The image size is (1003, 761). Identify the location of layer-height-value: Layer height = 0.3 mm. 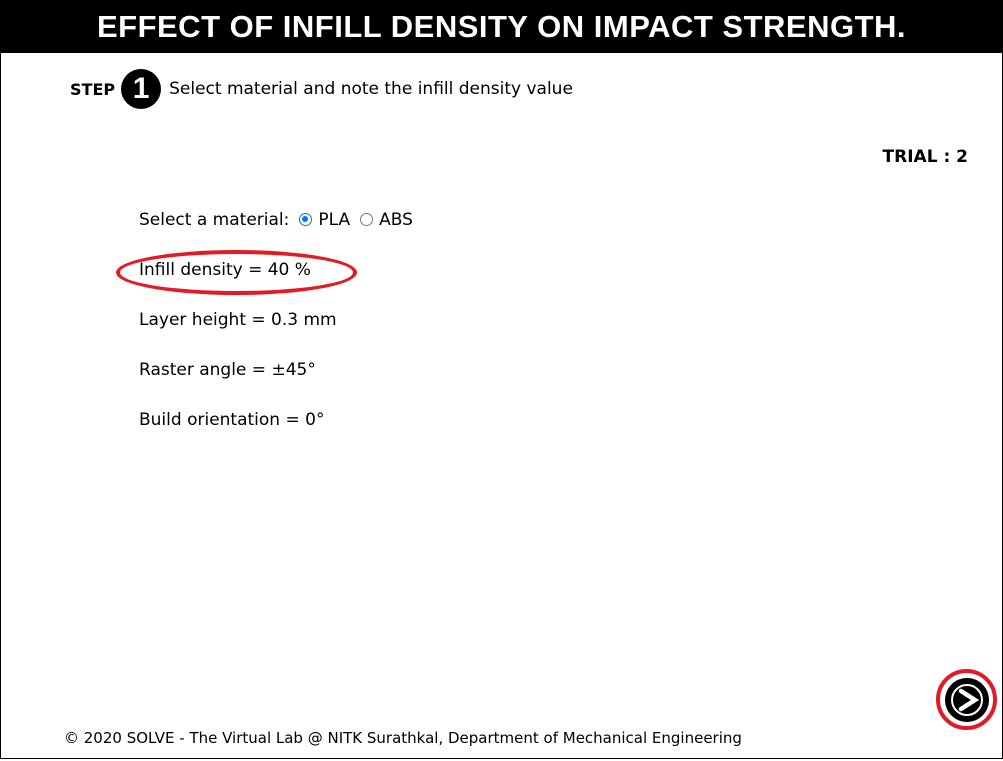
(238, 320).